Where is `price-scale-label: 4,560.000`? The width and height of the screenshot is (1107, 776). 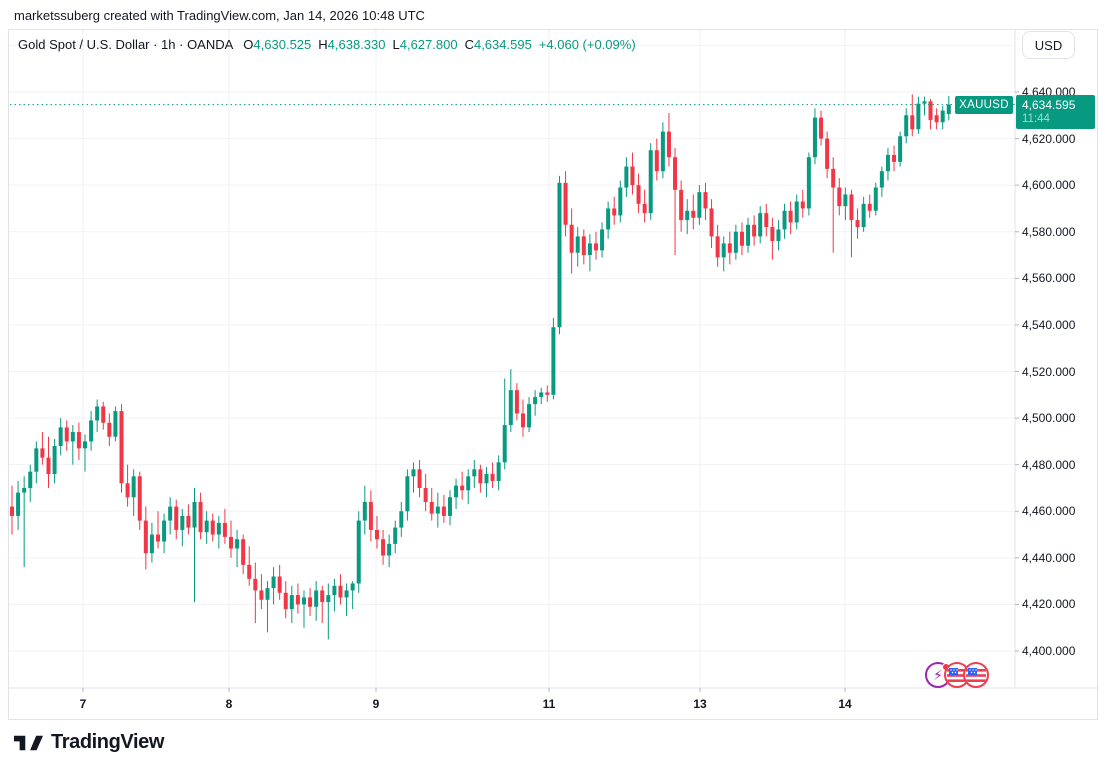
price-scale-label: 4,560.000 is located at coordinates (1049, 278).